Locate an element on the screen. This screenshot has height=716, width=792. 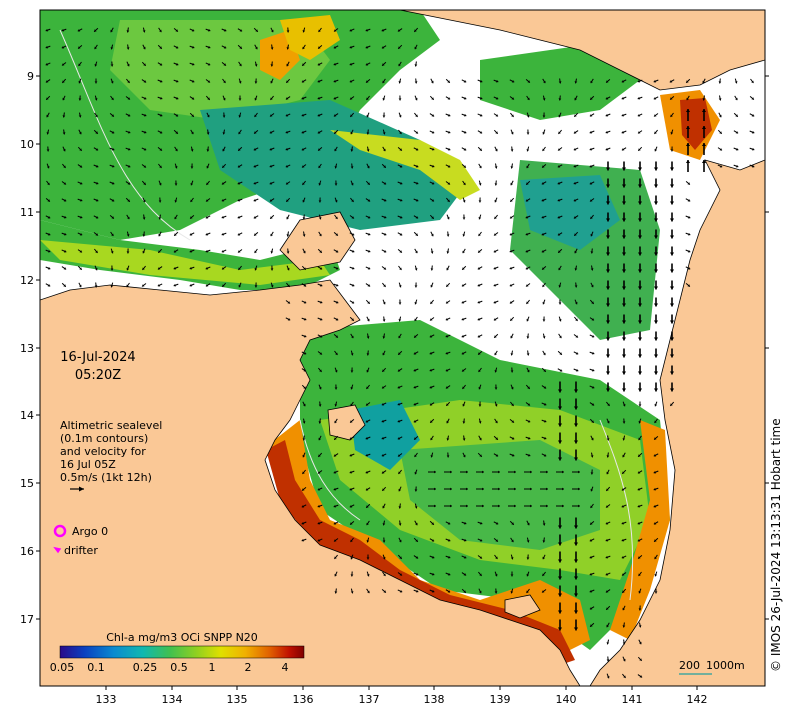
colorbar-tick-0.1: 0.1 is located at coordinates (96, 667).